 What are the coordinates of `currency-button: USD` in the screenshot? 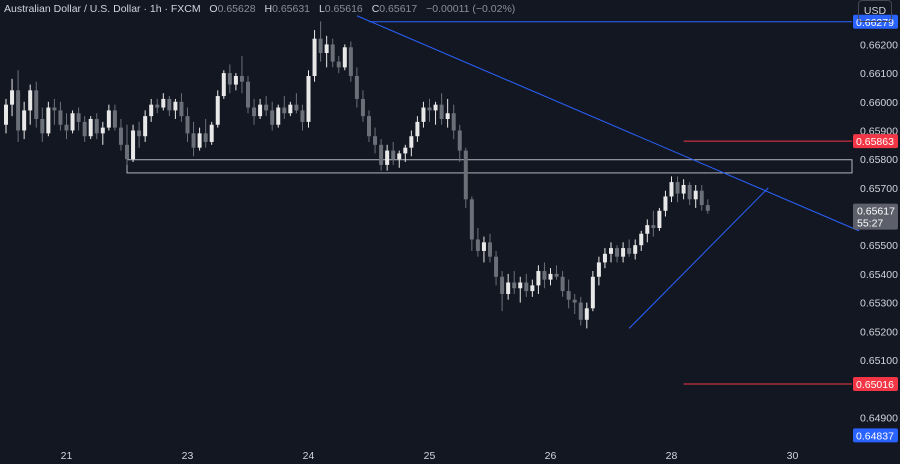 It's located at (875, 11).